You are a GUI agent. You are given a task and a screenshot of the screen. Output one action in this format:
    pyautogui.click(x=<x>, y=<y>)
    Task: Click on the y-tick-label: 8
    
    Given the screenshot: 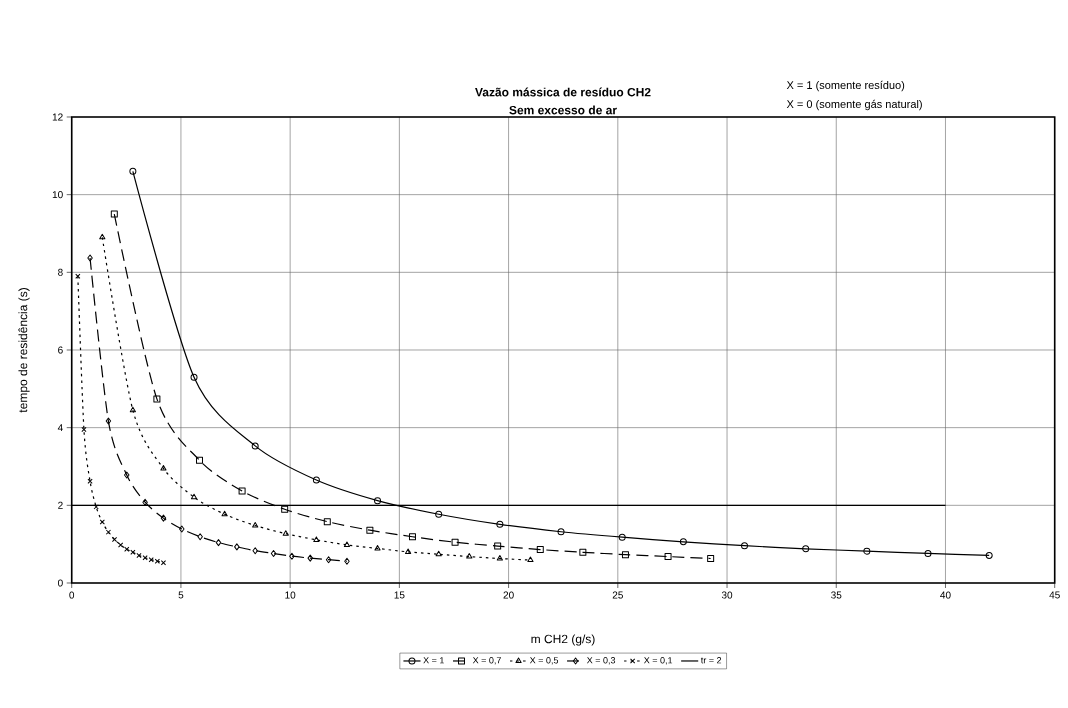 What is the action you would take?
    pyautogui.click(x=60, y=272)
    